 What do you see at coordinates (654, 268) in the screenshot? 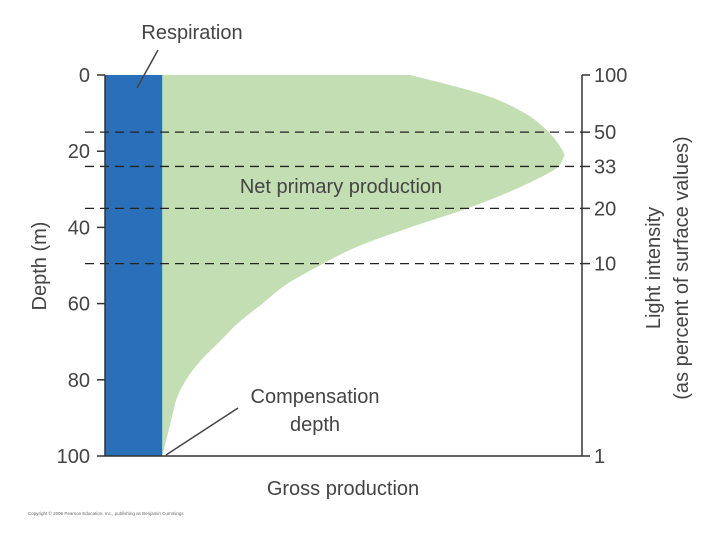
I see `y2-axis-label-line1: Light intensity` at bounding box center [654, 268].